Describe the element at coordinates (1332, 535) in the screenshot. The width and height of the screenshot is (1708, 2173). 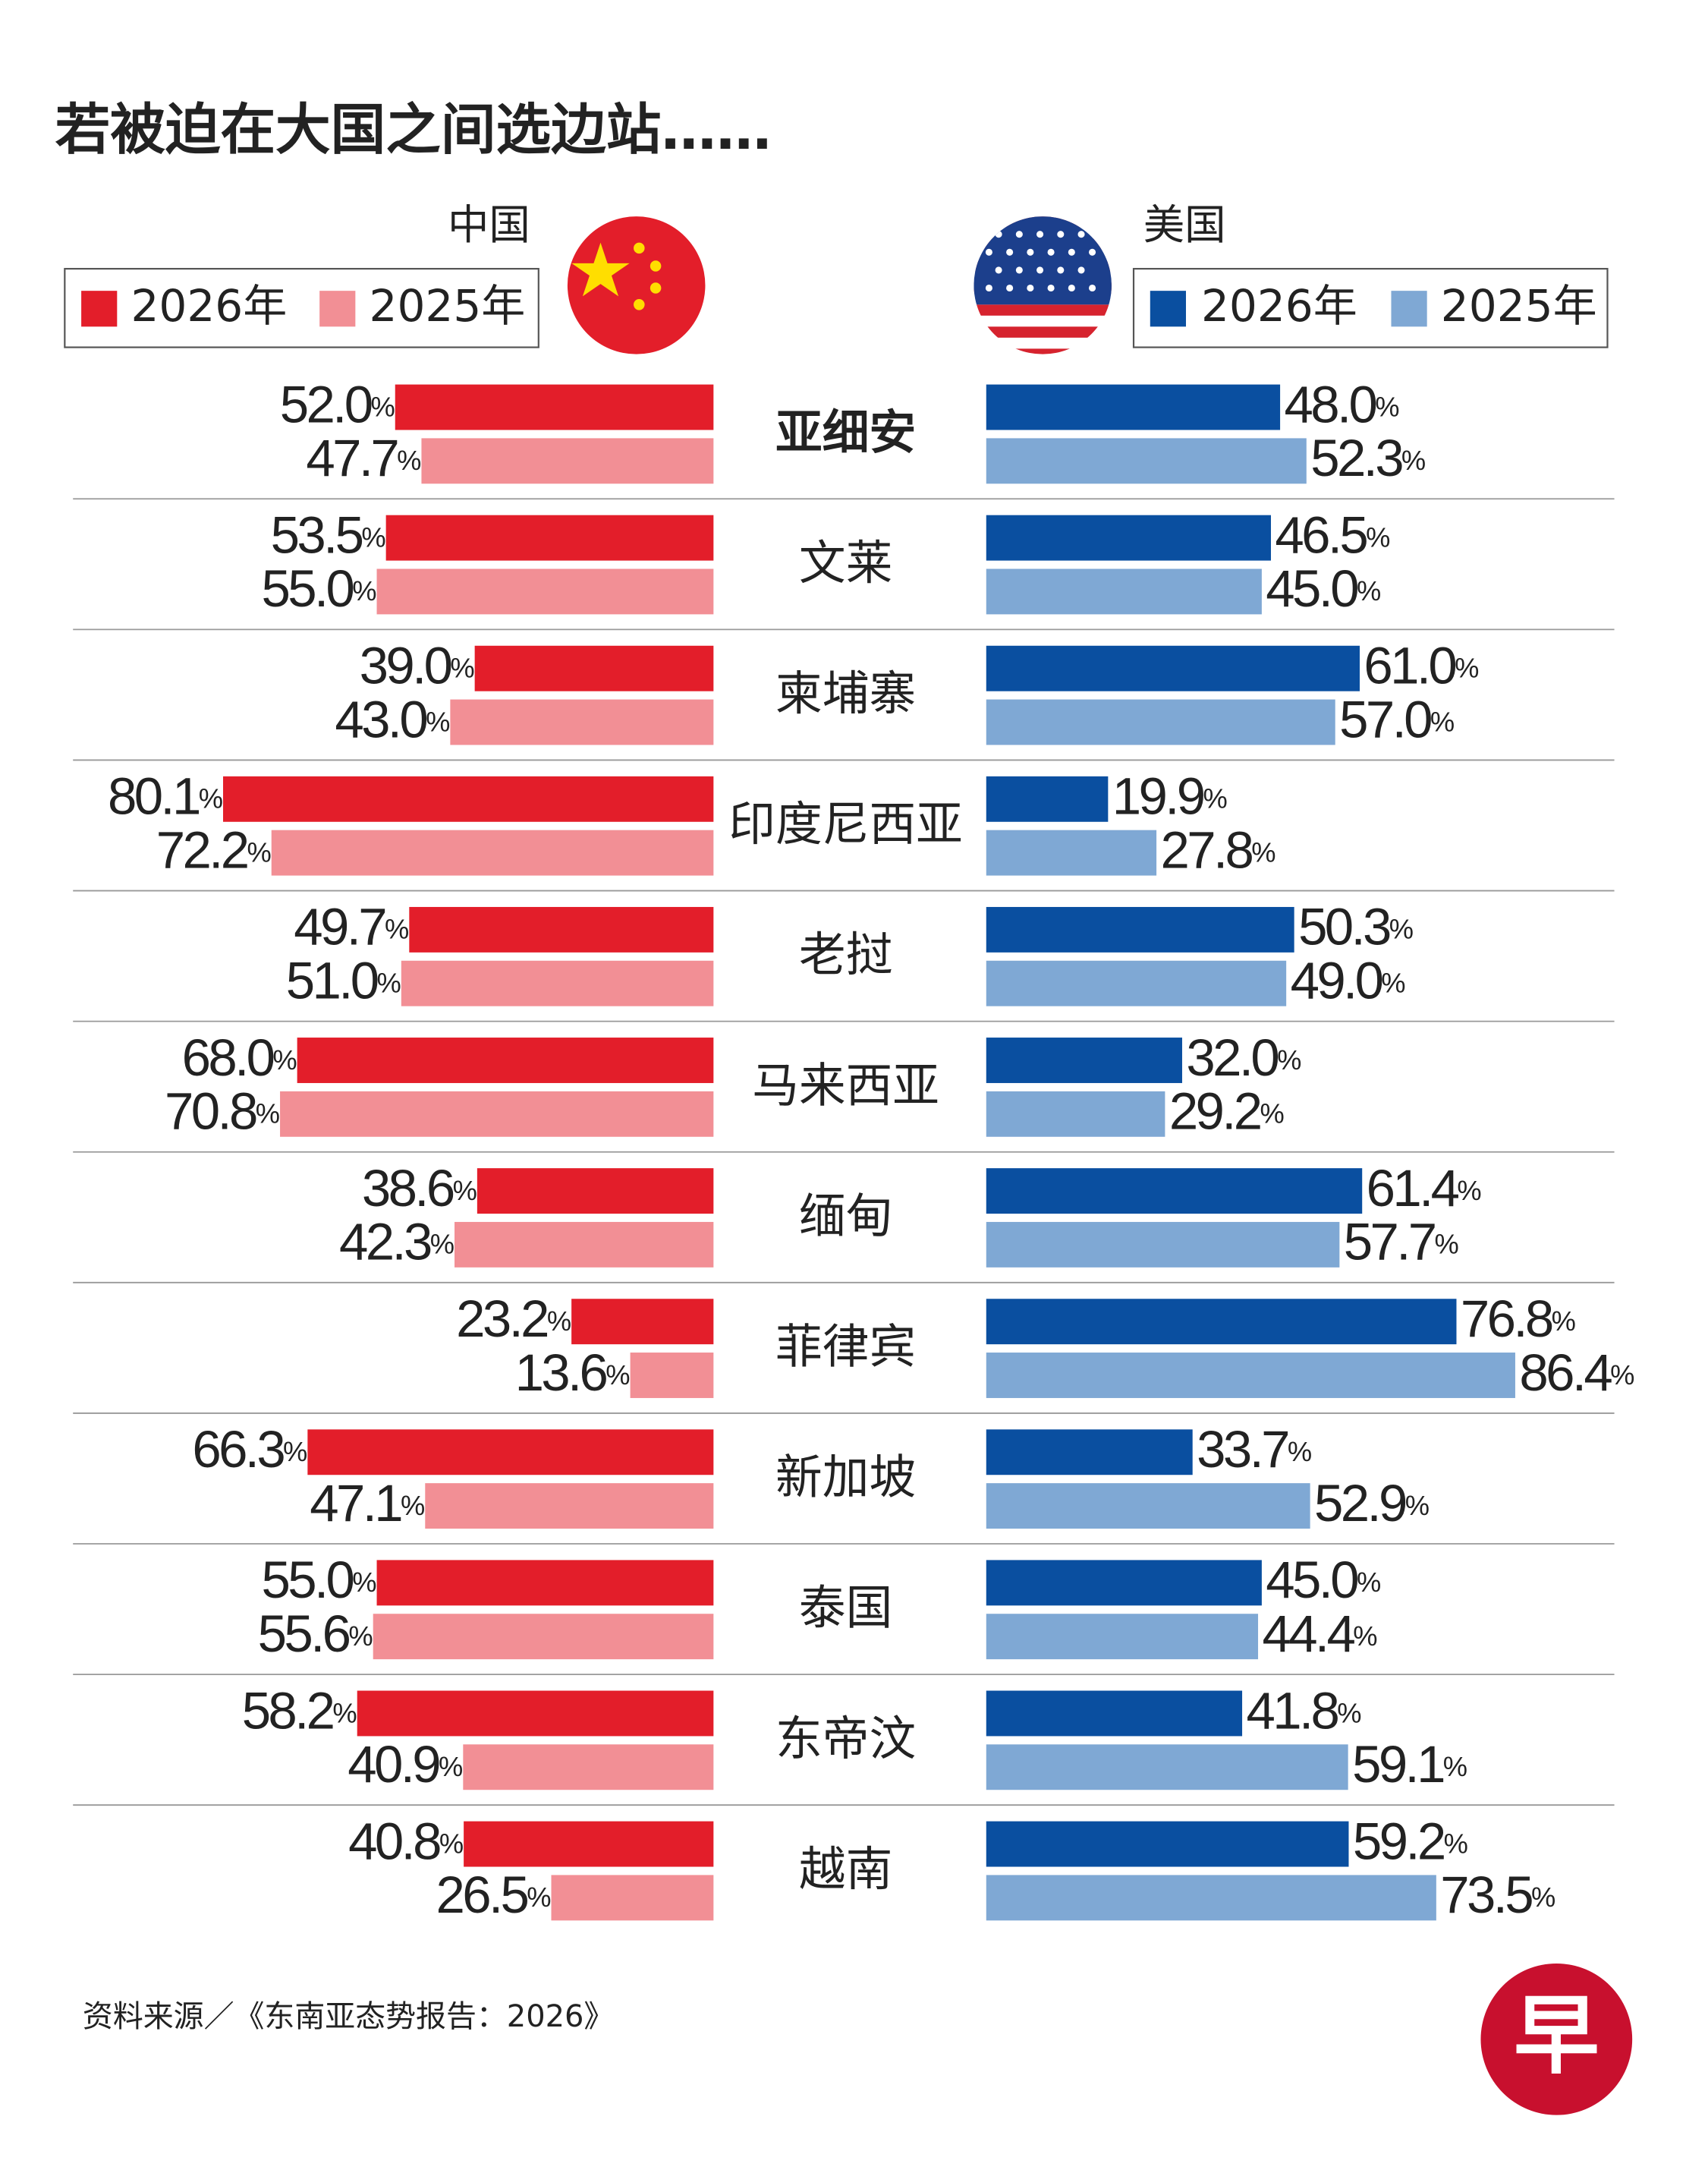
I see `value-label: 46.5%` at that location.